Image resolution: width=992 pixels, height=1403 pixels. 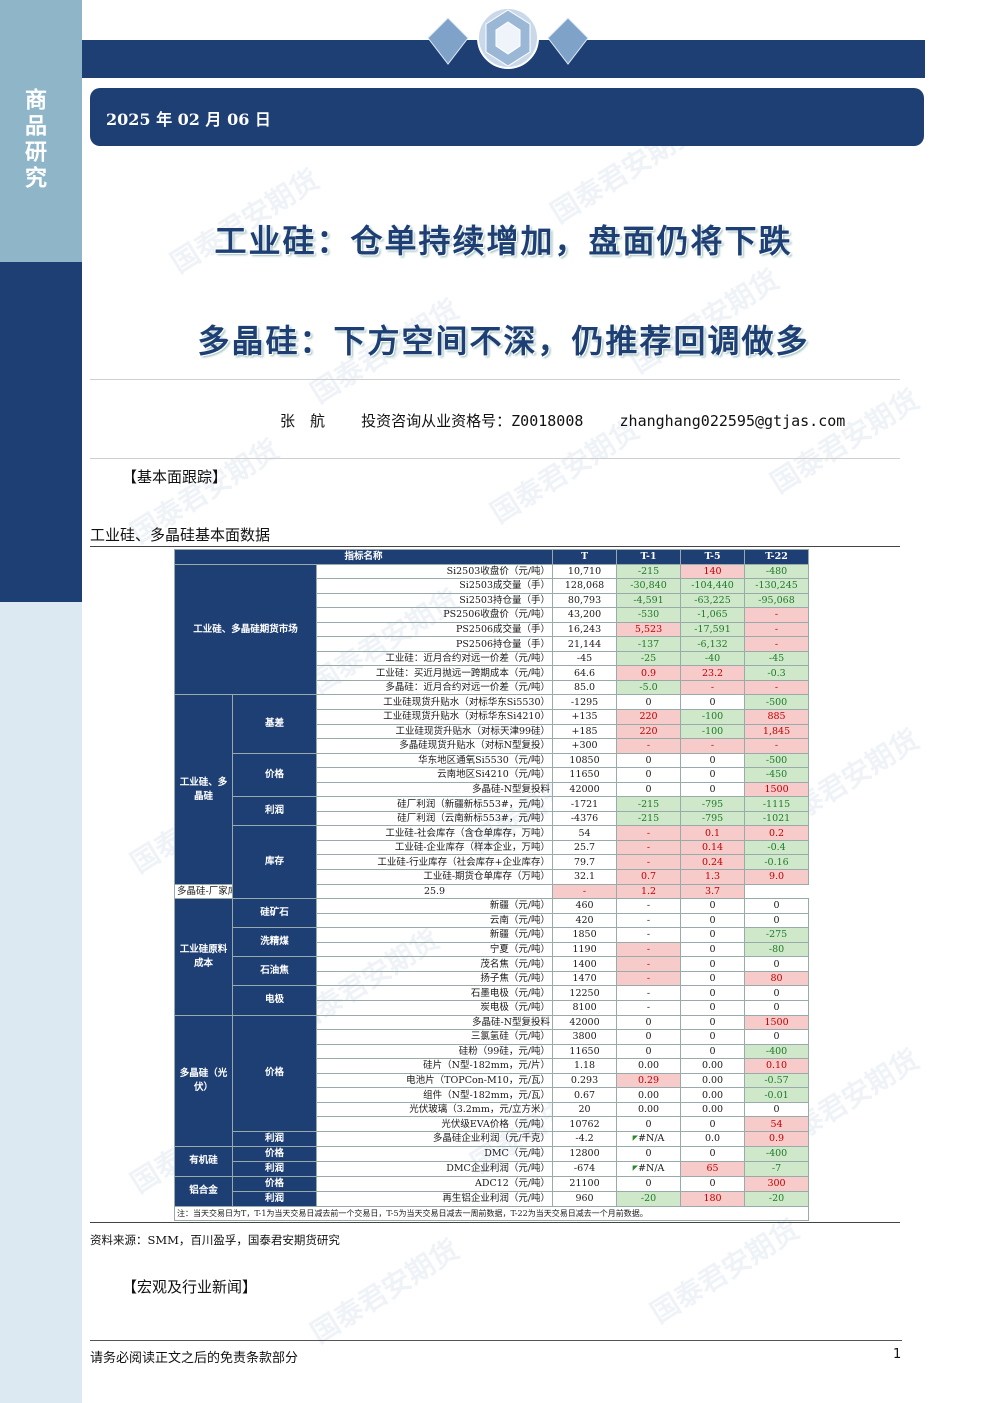 What do you see at coordinates (585, 702) in the screenshot?
I see `value-t: -1295` at bounding box center [585, 702].